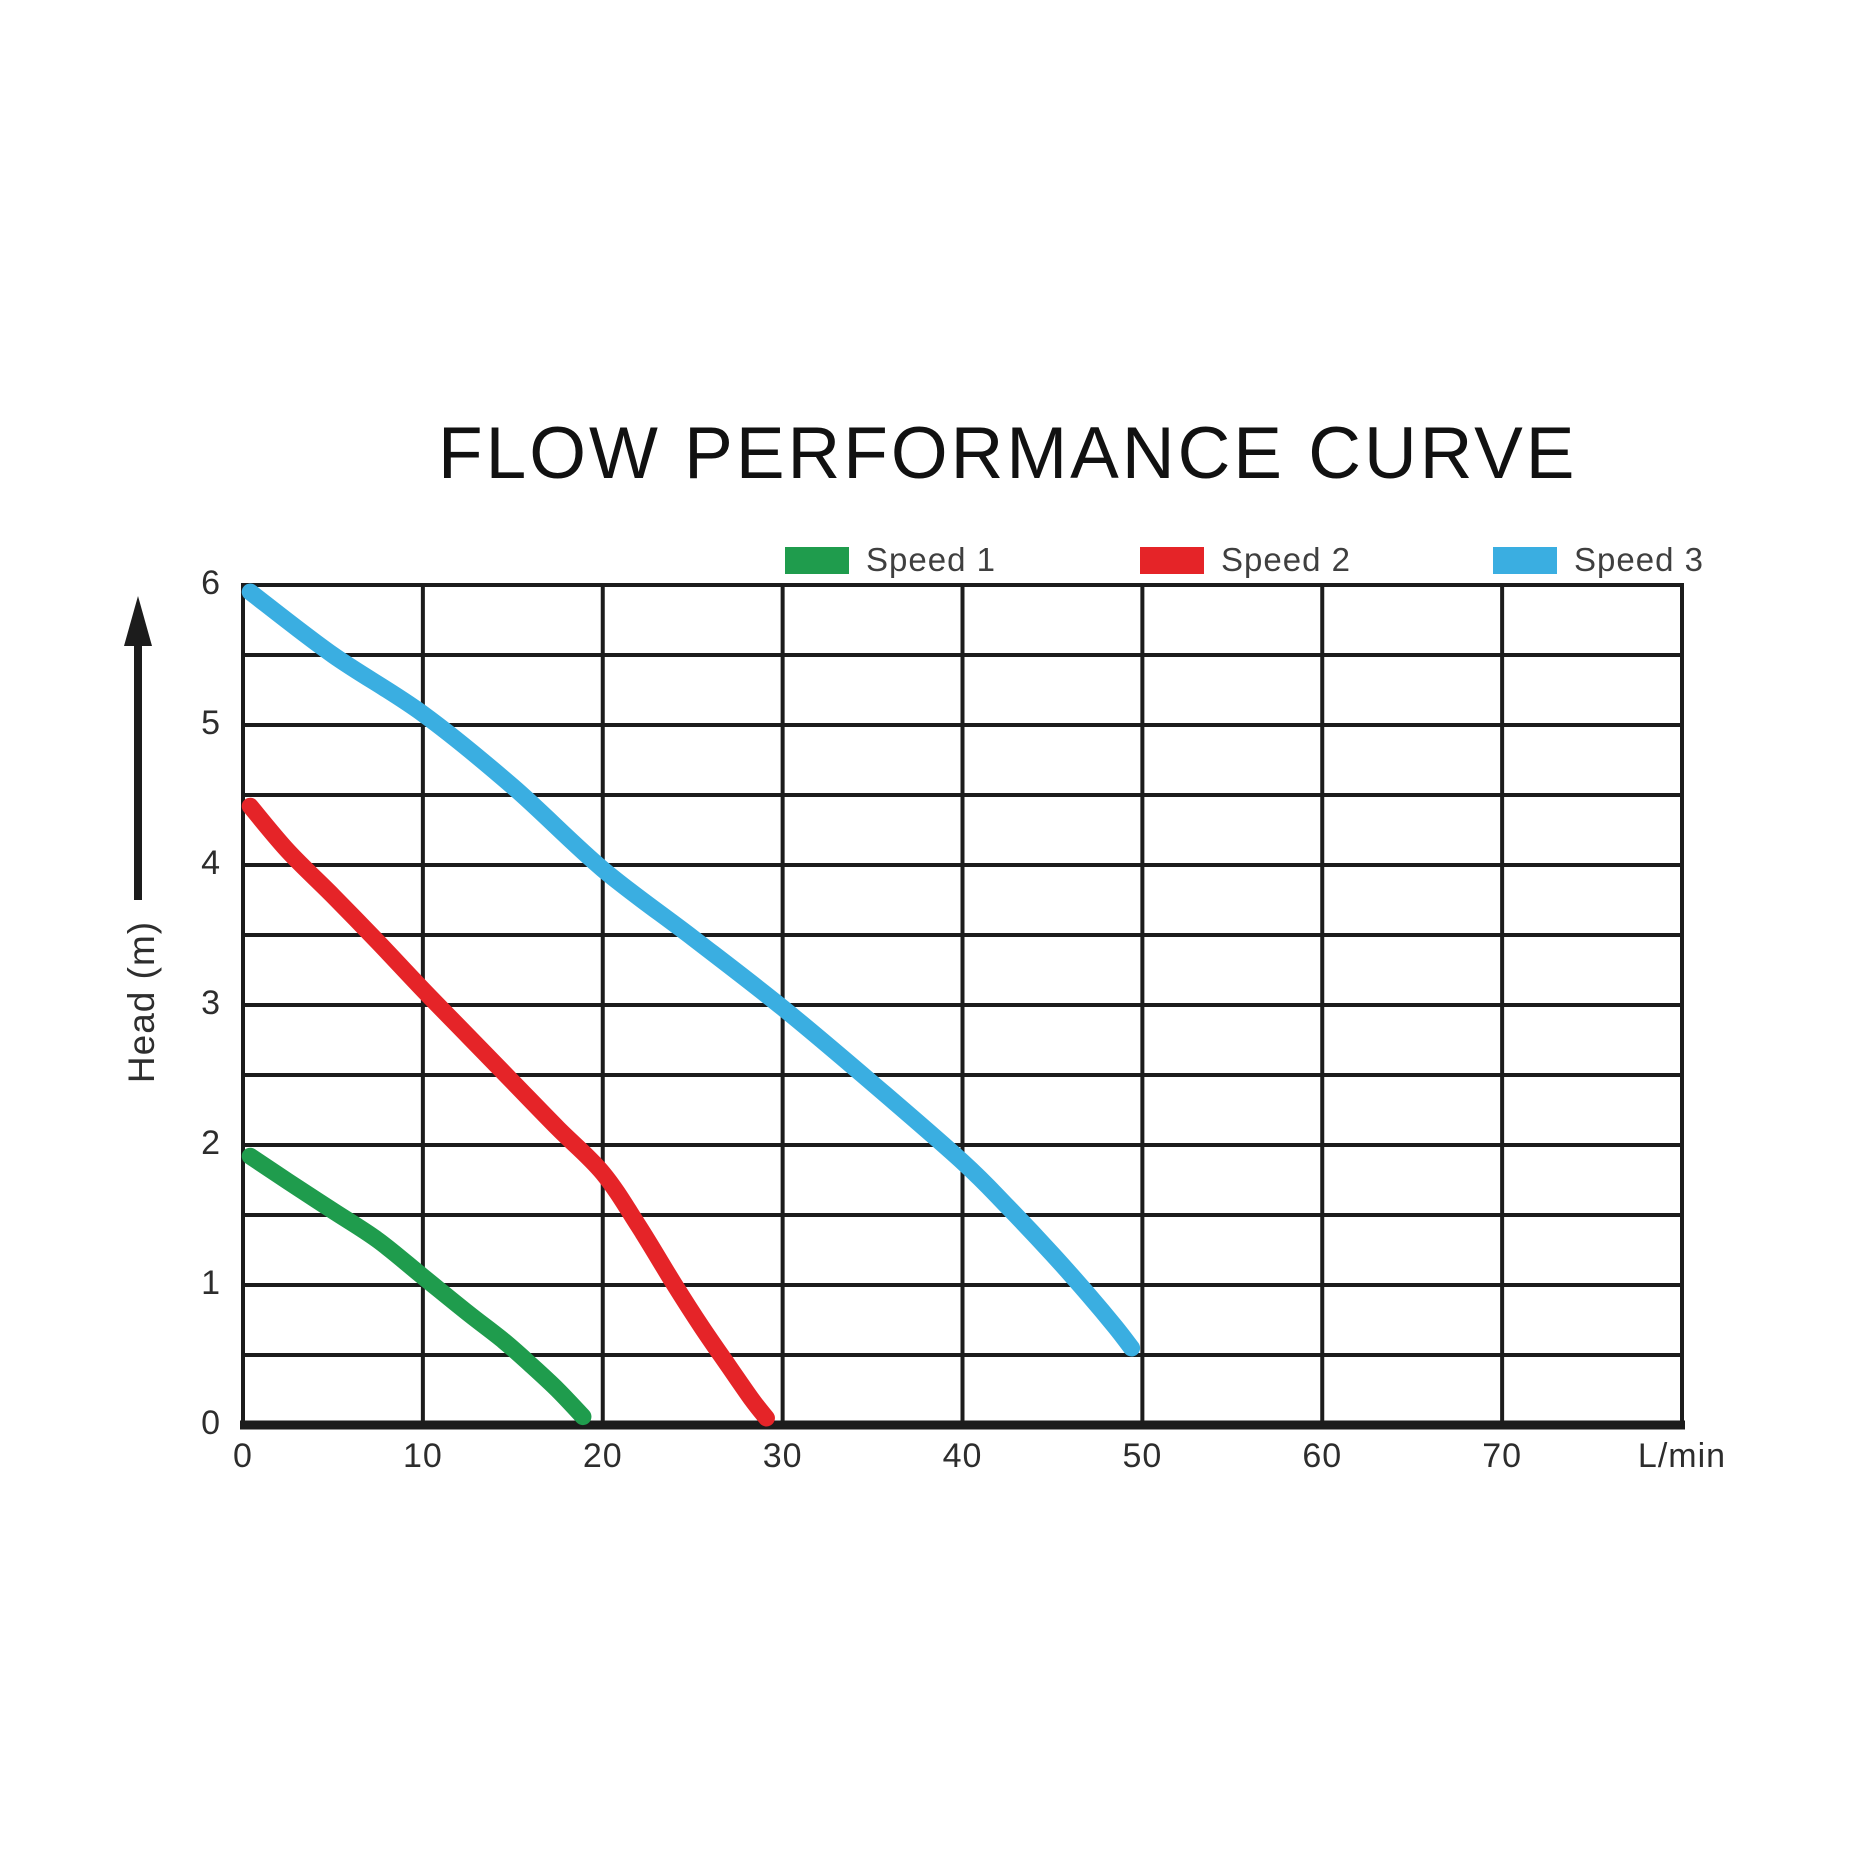 This screenshot has width=1853, height=1853. Describe the element at coordinates (210, 1003) in the screenshot. I see `y-tick-label-3: 3` at that location.